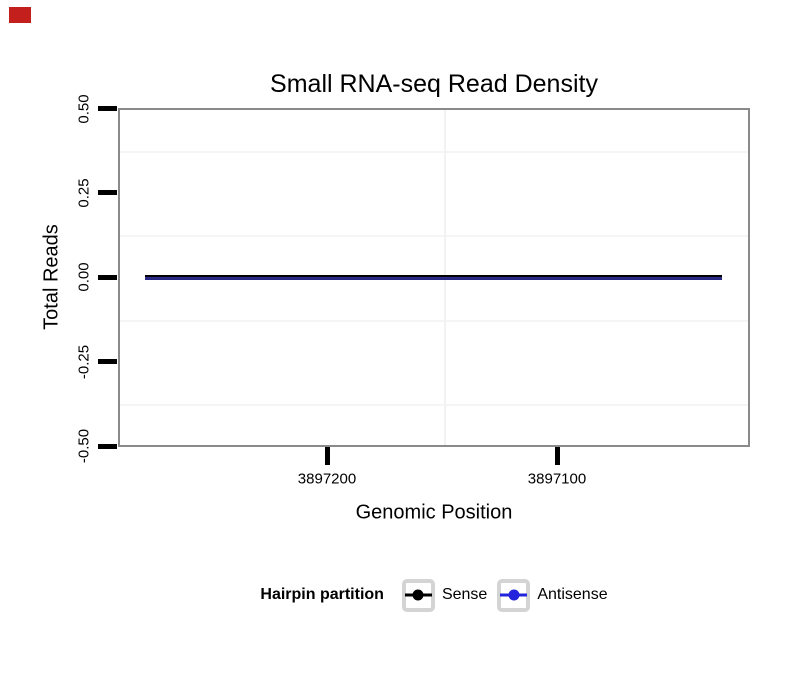 This screenshot has width=810, height=690. I want to click on sense-point-glyph, so click(418, 595).